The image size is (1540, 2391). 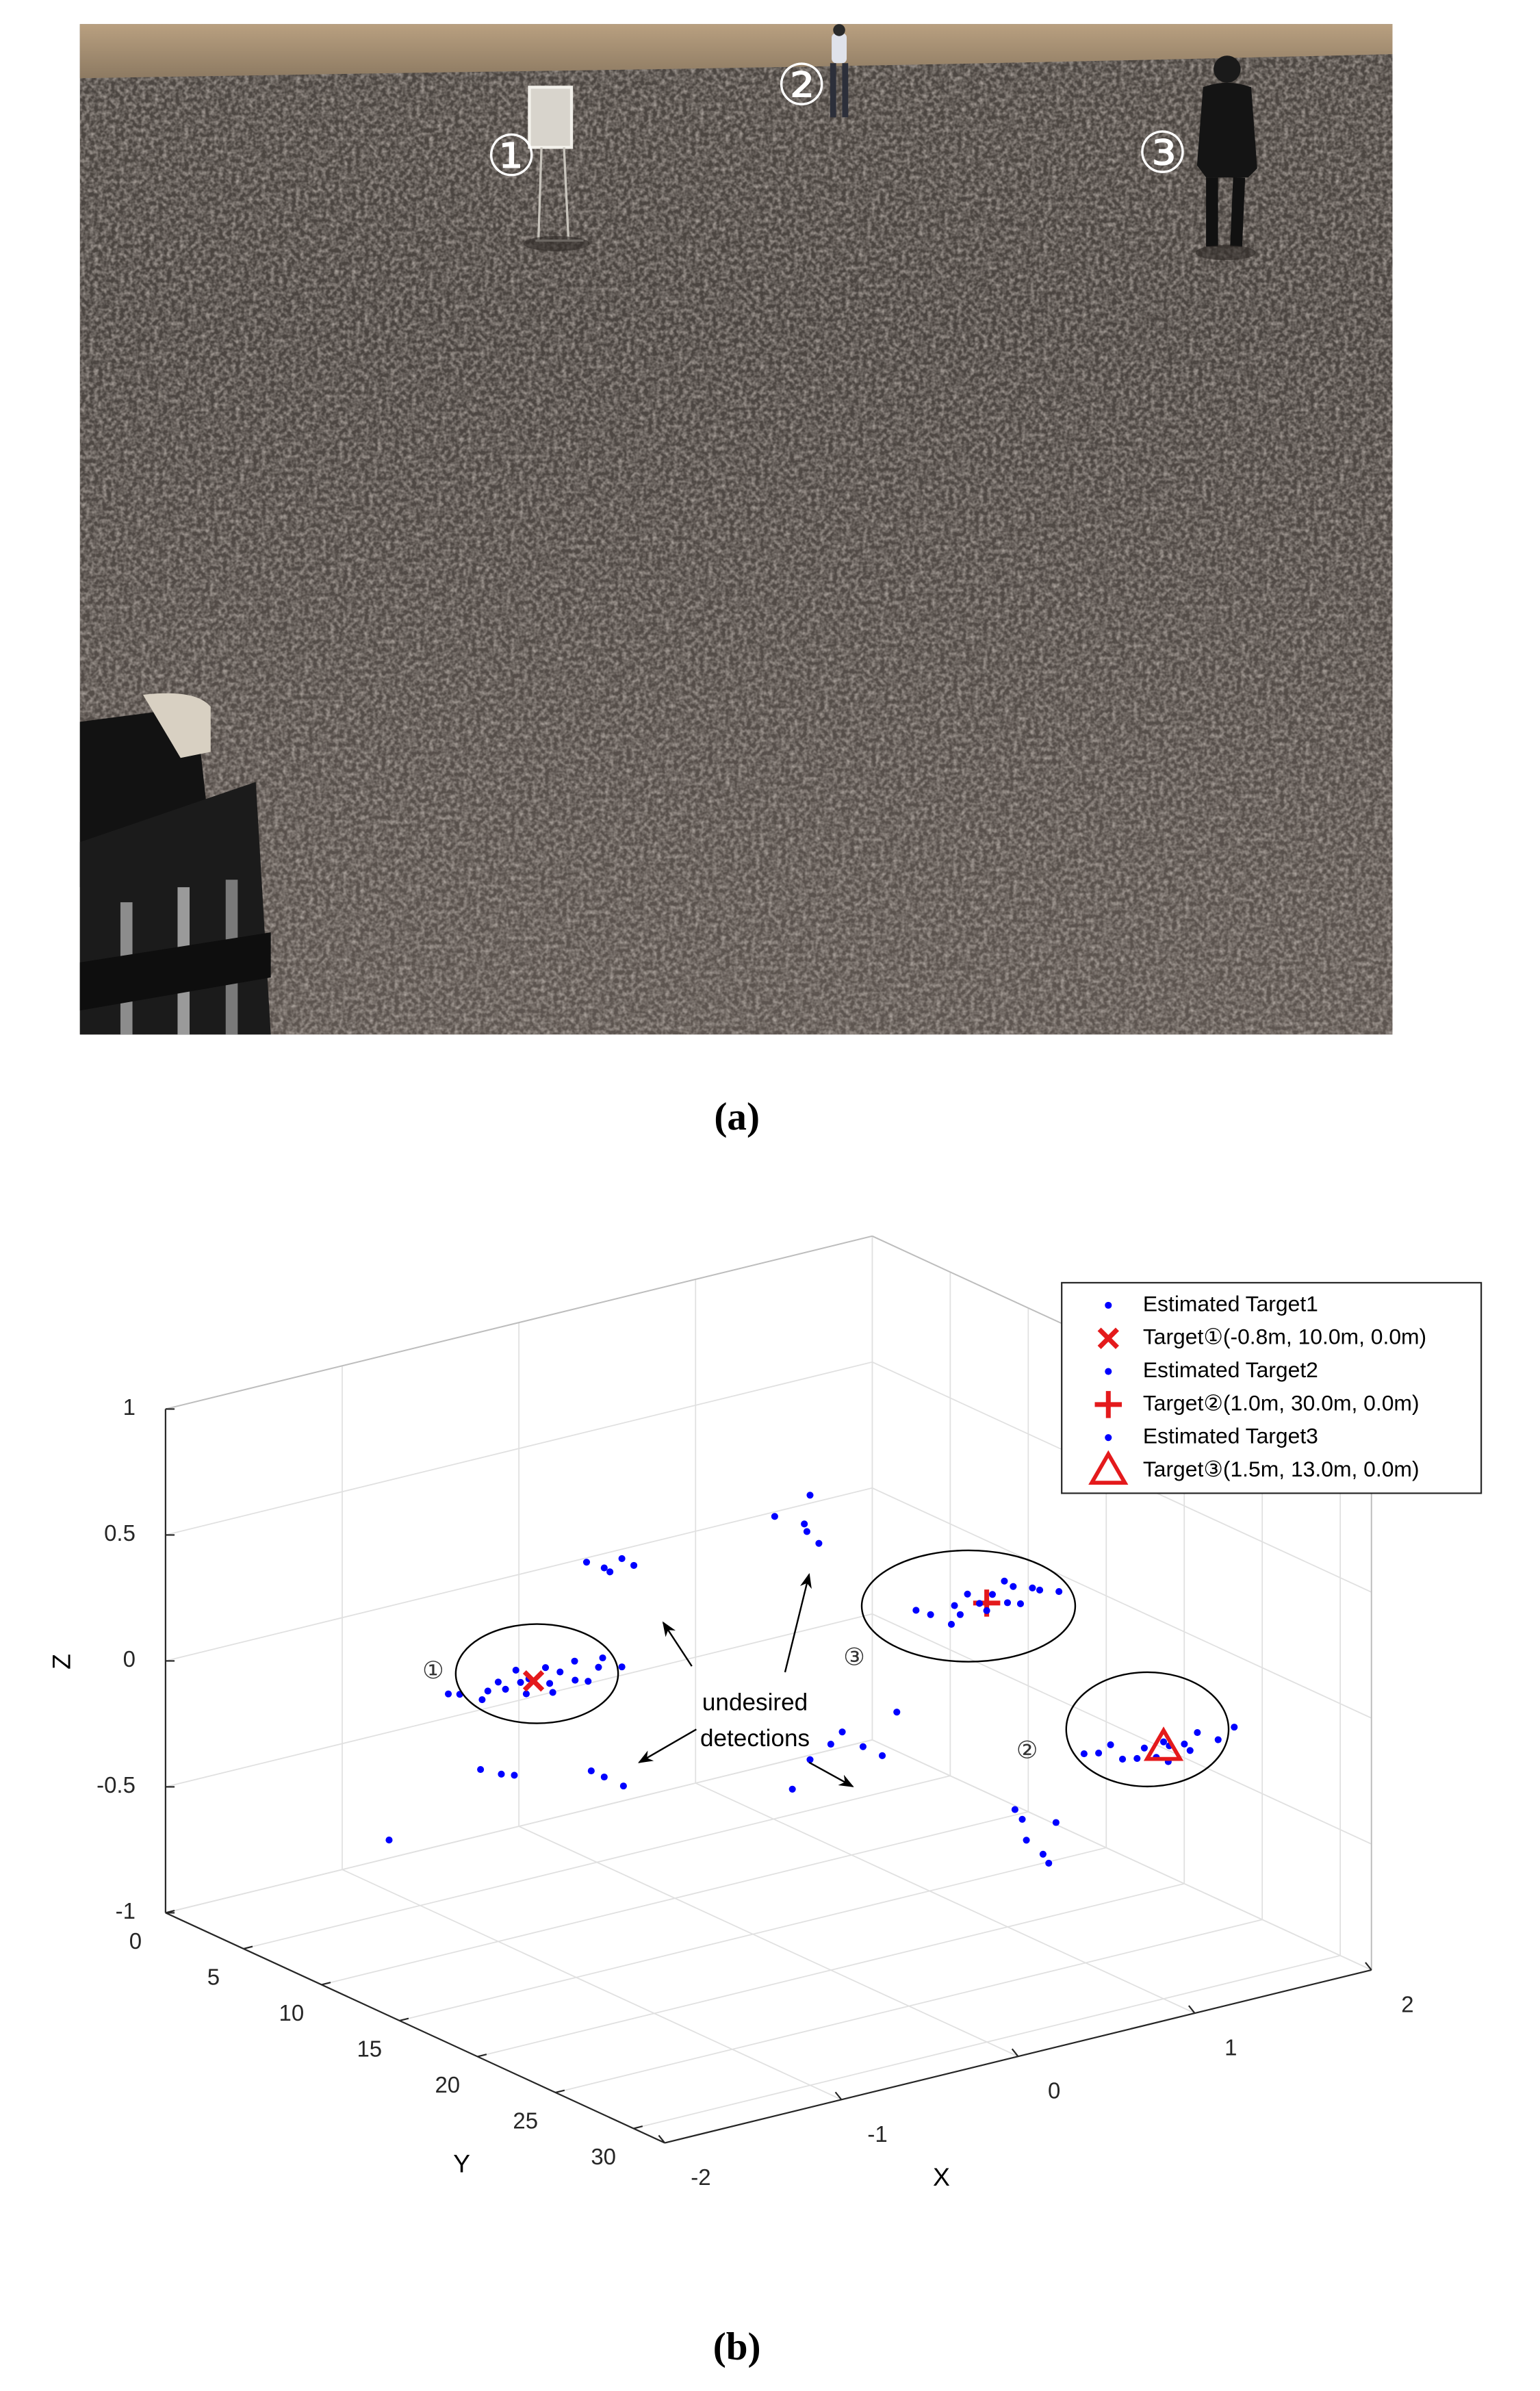 I want to click on photo-label: ②, so click(x=801, y=87).